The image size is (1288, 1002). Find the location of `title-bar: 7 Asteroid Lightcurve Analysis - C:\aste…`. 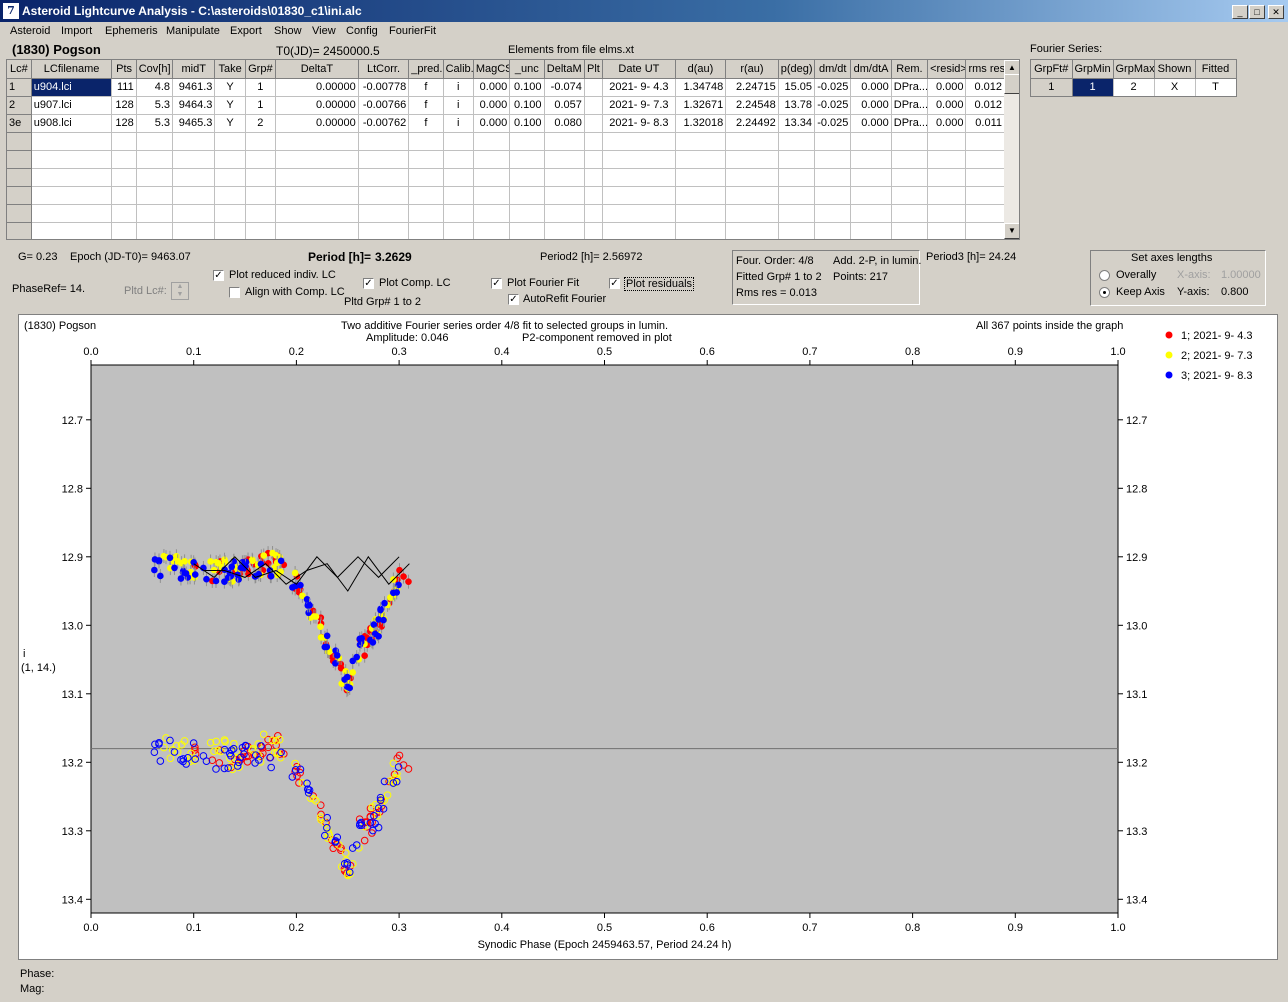

title-bar: 7 Asteroid Lightcurve Analysis - C:\aste… is located at coordinates (644, 11).